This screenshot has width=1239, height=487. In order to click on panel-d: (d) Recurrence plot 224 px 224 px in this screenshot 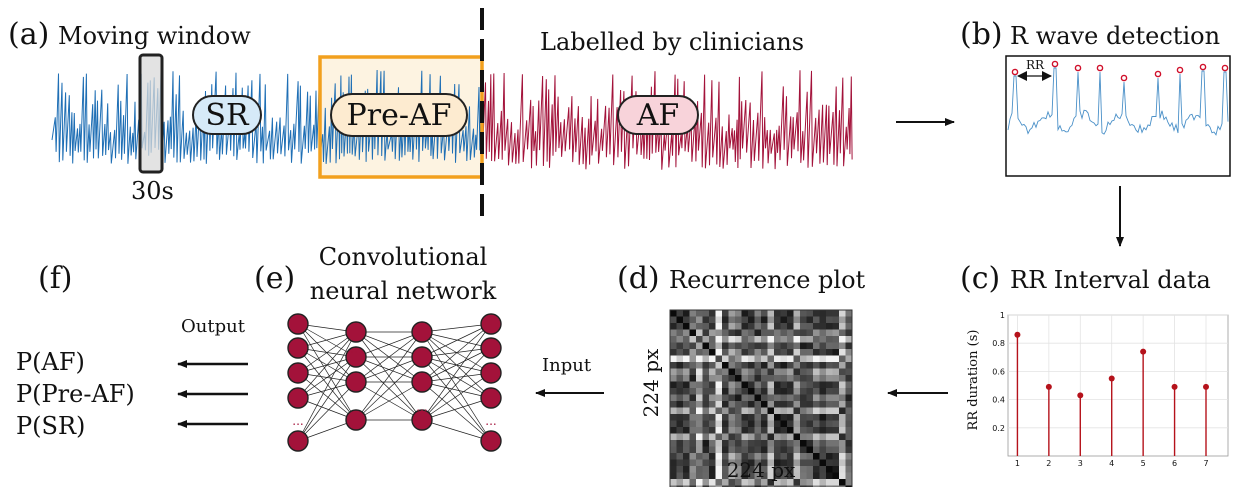, I will do `click(741, 374)`.